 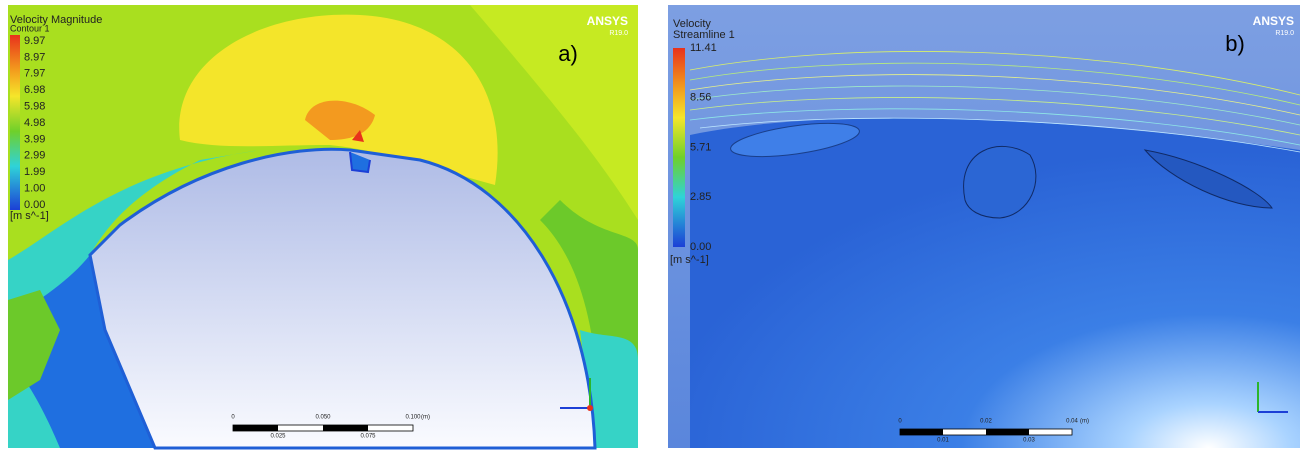 What do you see at coordinates (995, 102) in the screenshot?
I see `streamlines` at bounding box center [995, 102].